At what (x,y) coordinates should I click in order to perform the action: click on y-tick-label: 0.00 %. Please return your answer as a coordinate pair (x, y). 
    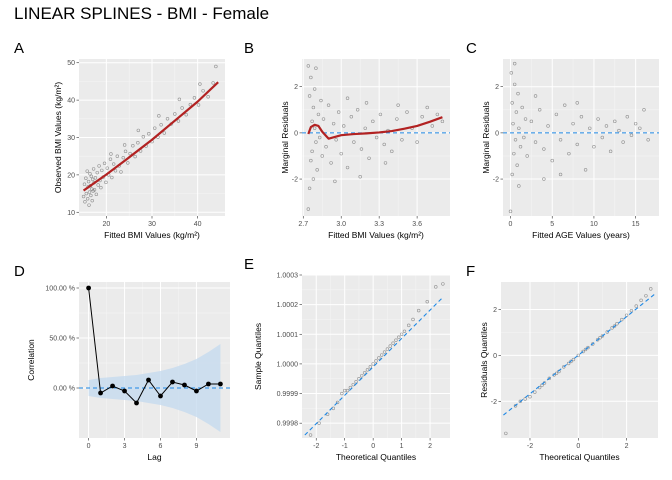
    Looking at the image, I should click on (64, 389).